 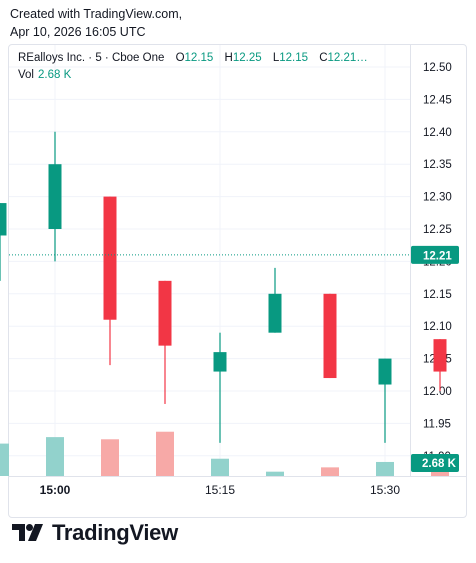 What do you see at coordinates (439, 464) in the screenshot?
I see `volume-badge-label: 2.68 K` at bounding box center [439, 464].